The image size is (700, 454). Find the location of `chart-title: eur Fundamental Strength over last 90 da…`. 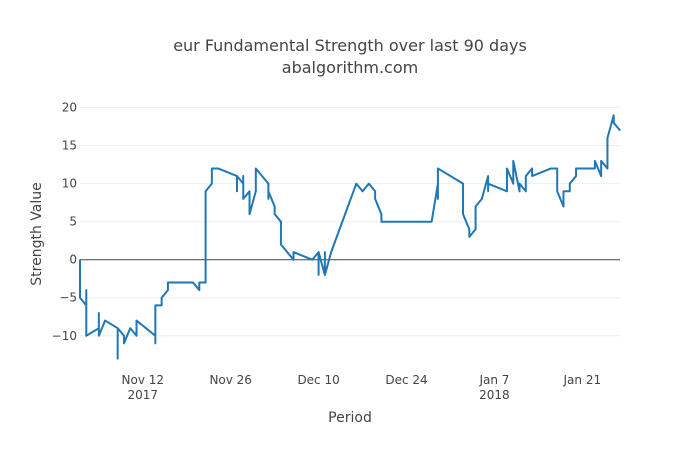

chart-title: eur Fundamental Strength over last 90 da… is located at coordinates (350, 45).